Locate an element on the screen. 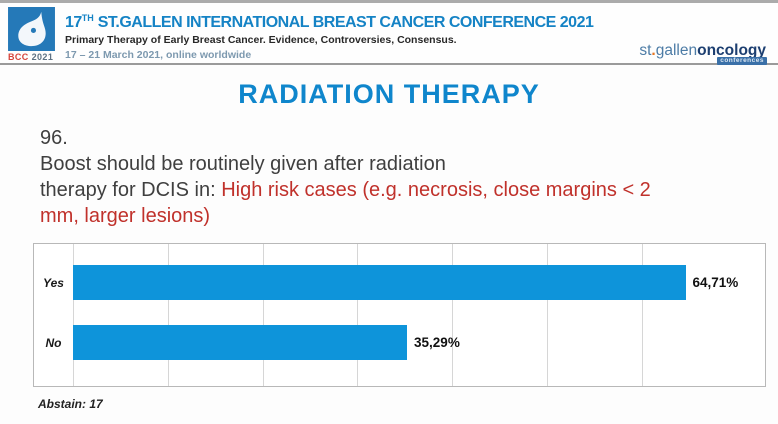  bcc-logo: BCC 2021 is located at coordinates (32, 35).